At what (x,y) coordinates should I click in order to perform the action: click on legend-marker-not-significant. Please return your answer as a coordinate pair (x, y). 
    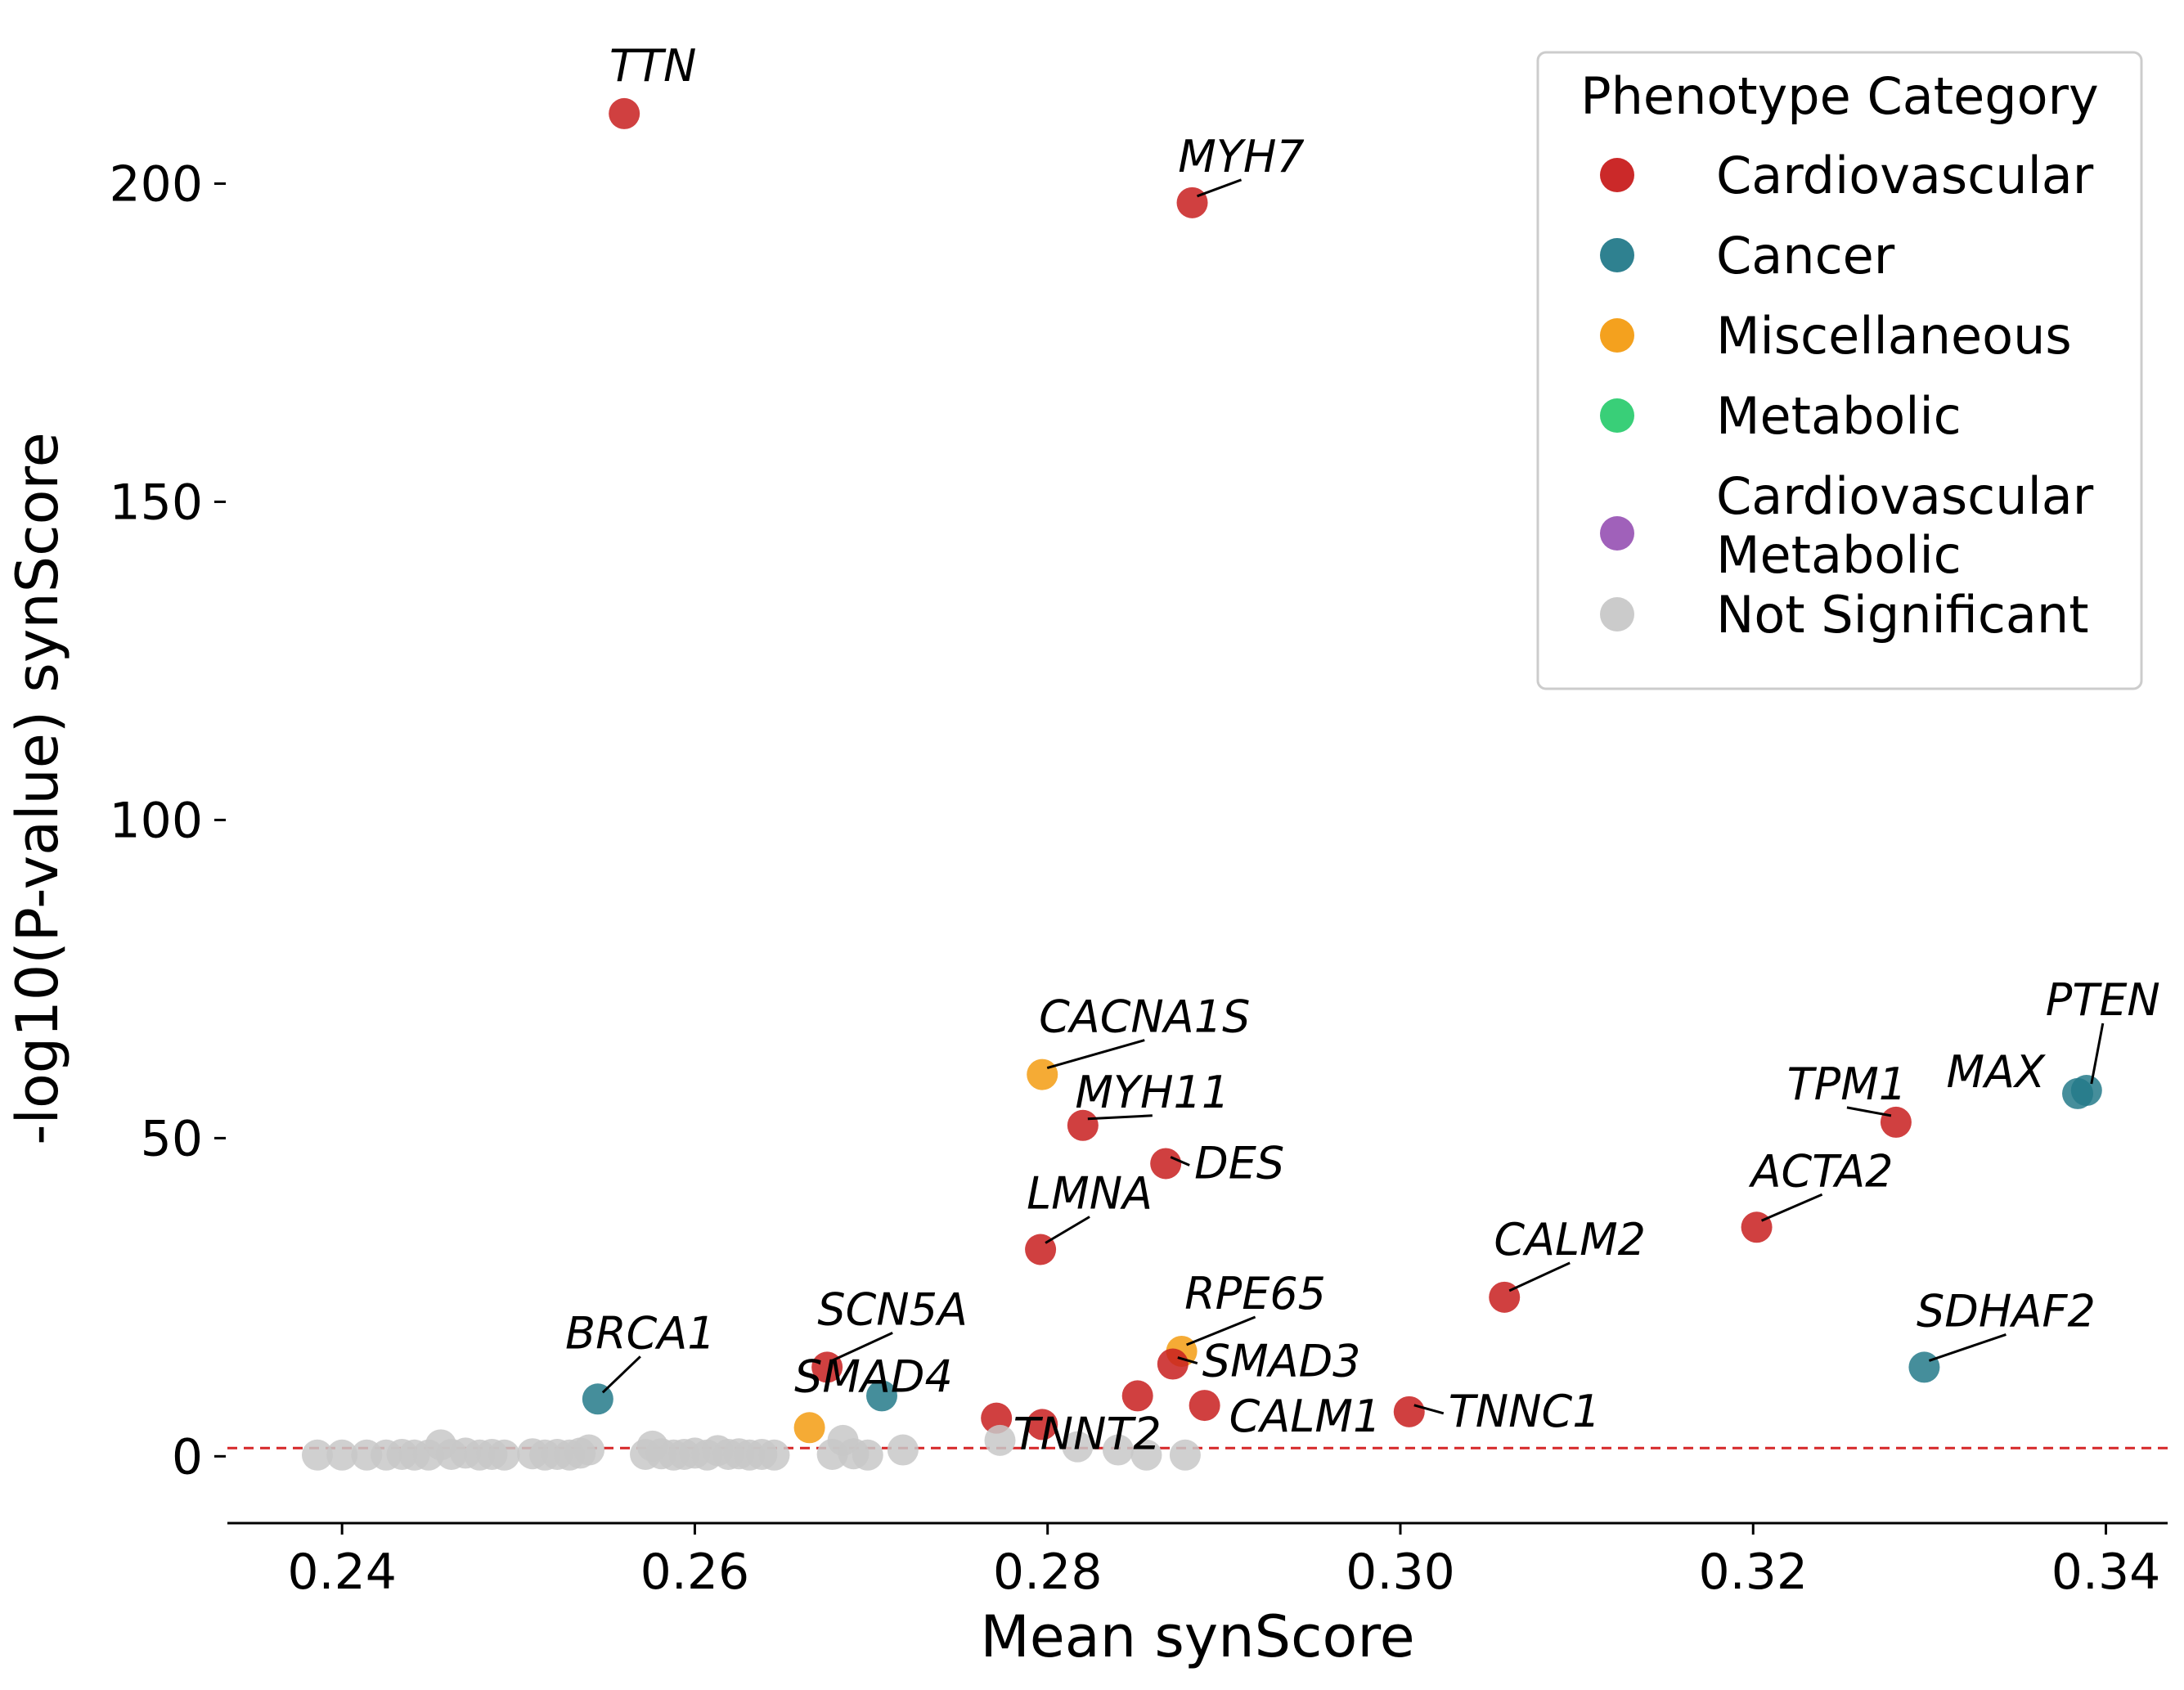
    Looking at the image, I should click on (1617, 614).